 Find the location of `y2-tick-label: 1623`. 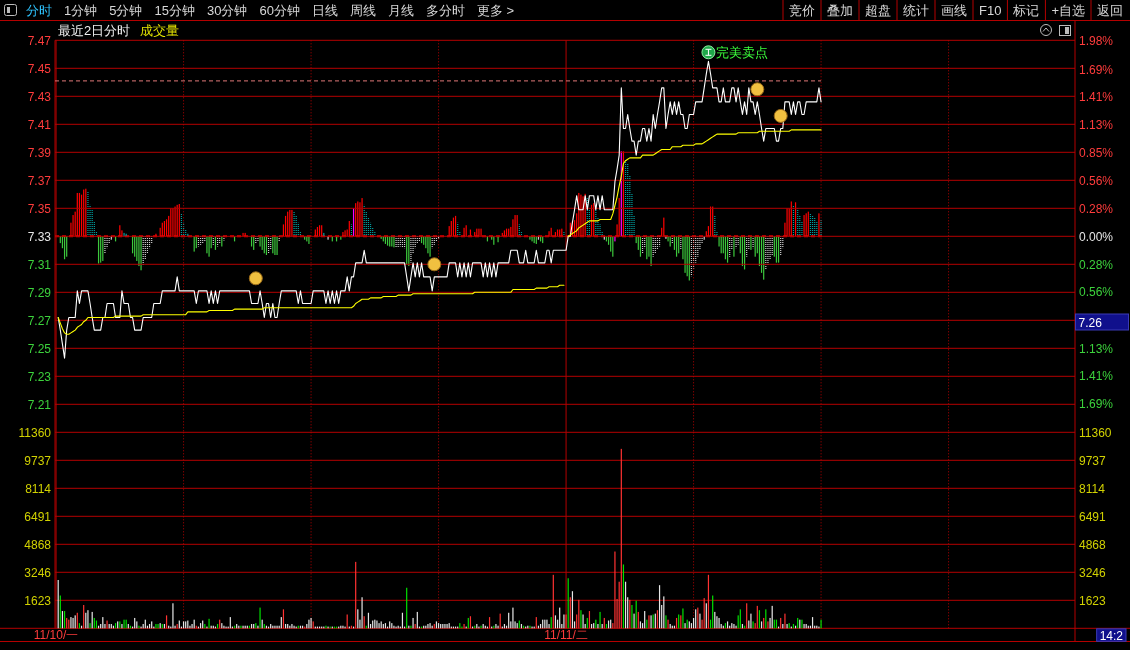

y2-tick-label: 1623 is located at coordinates (1093, 600).